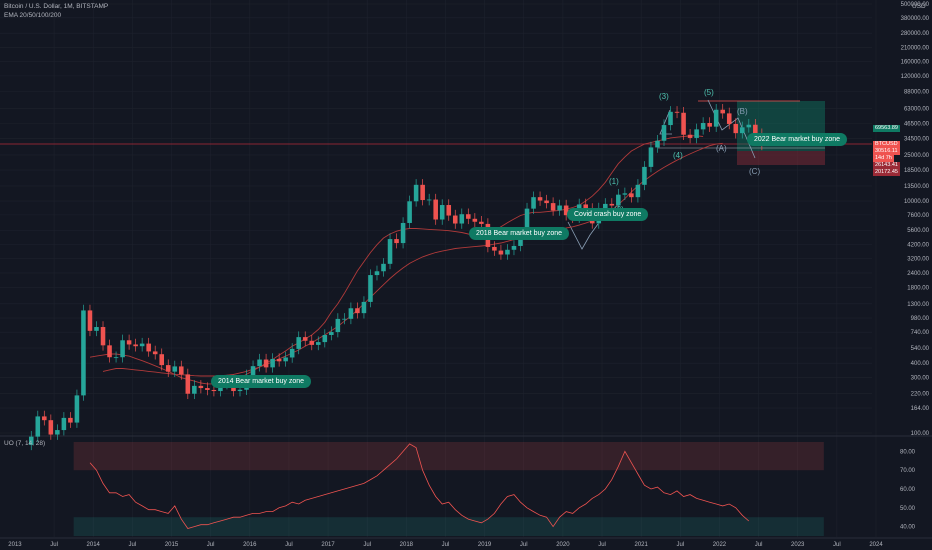  Describe the element at coordinates (754, 171) in the screenshot. I see `wave-c-label: (C)` at that location.